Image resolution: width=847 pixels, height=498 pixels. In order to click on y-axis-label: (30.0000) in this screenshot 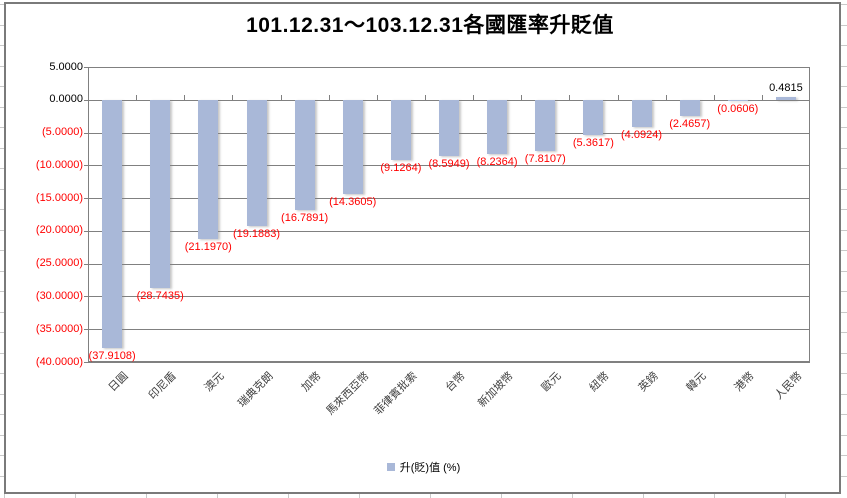, I will do `click(59, 295)`.